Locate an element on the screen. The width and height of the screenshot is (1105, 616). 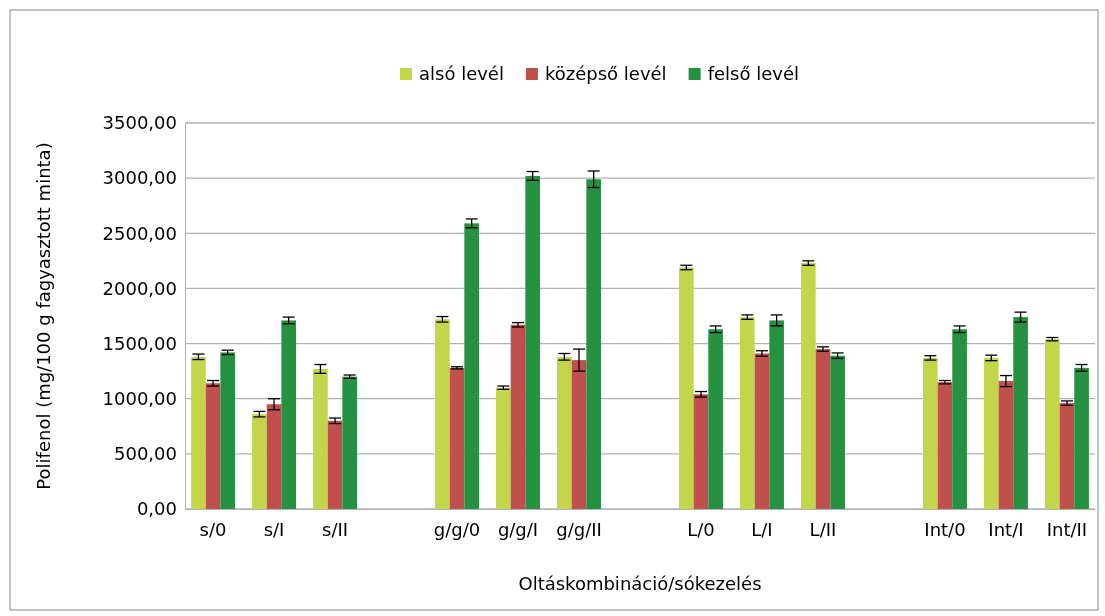
x-tick-label: L/I is located at coordinates (762, 529).